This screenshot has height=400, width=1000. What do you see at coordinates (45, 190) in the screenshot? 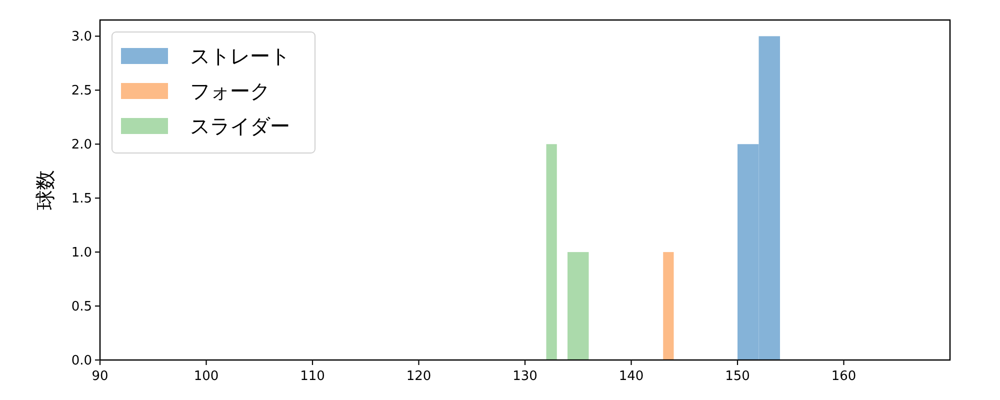
I see `y-axis-title: 球数` at bounding box center [45, 190].